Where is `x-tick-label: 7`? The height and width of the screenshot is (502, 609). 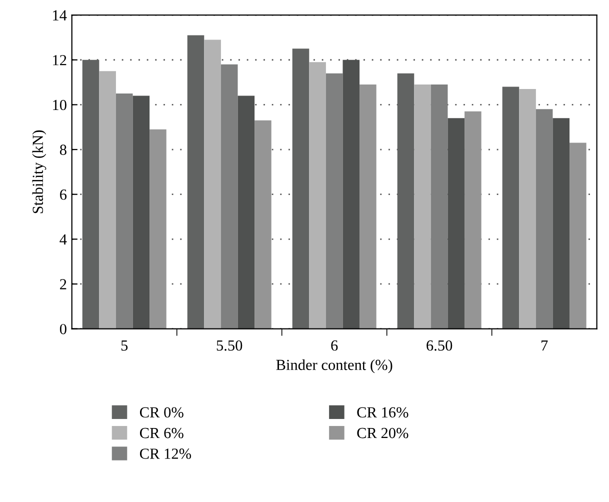 x-tick-label: 7 is located at coordinates (545, 345).